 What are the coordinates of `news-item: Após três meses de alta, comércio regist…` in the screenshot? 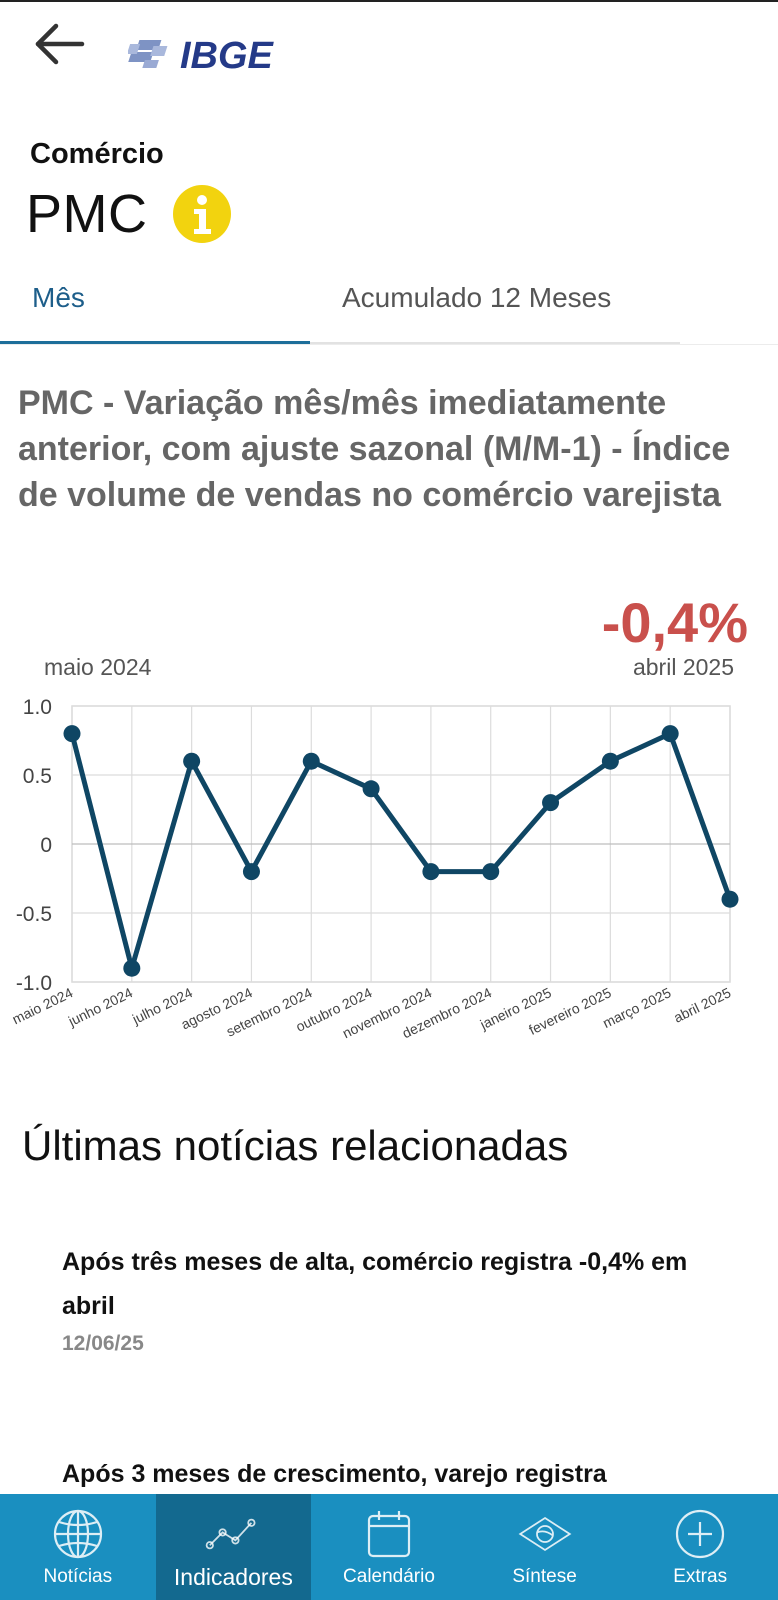 It's located at (397, 1298).